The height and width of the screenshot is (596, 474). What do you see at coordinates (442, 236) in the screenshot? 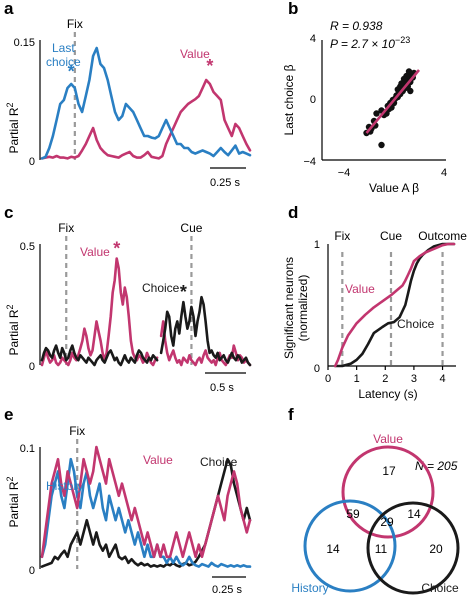
I see `marker-label-outcome: Outcome` at bounding box center [442, 236].